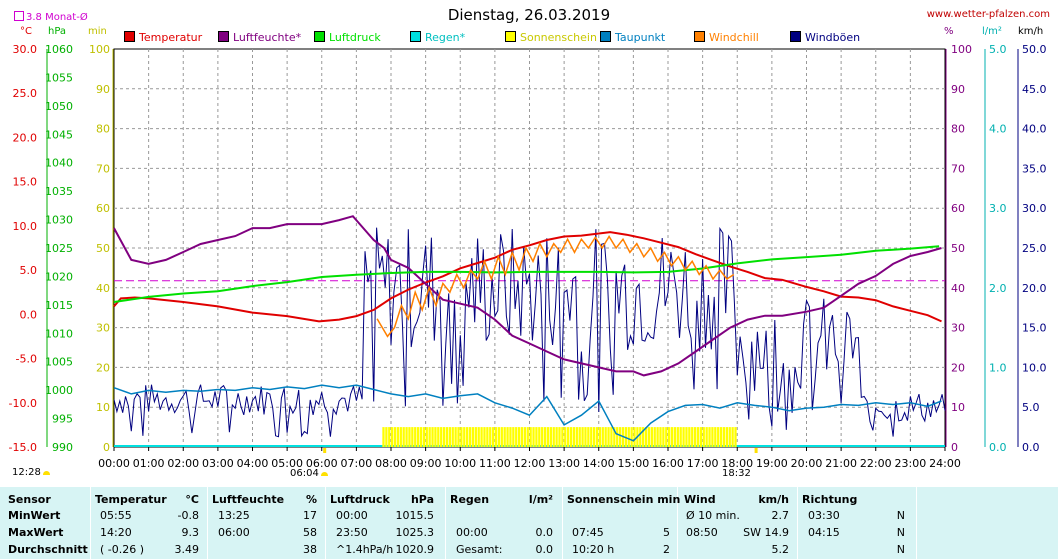  What do you see at coordinates (666, 549) in the screenshot?
I see `sunshine-value: 2` at bounding box center [666, 549].